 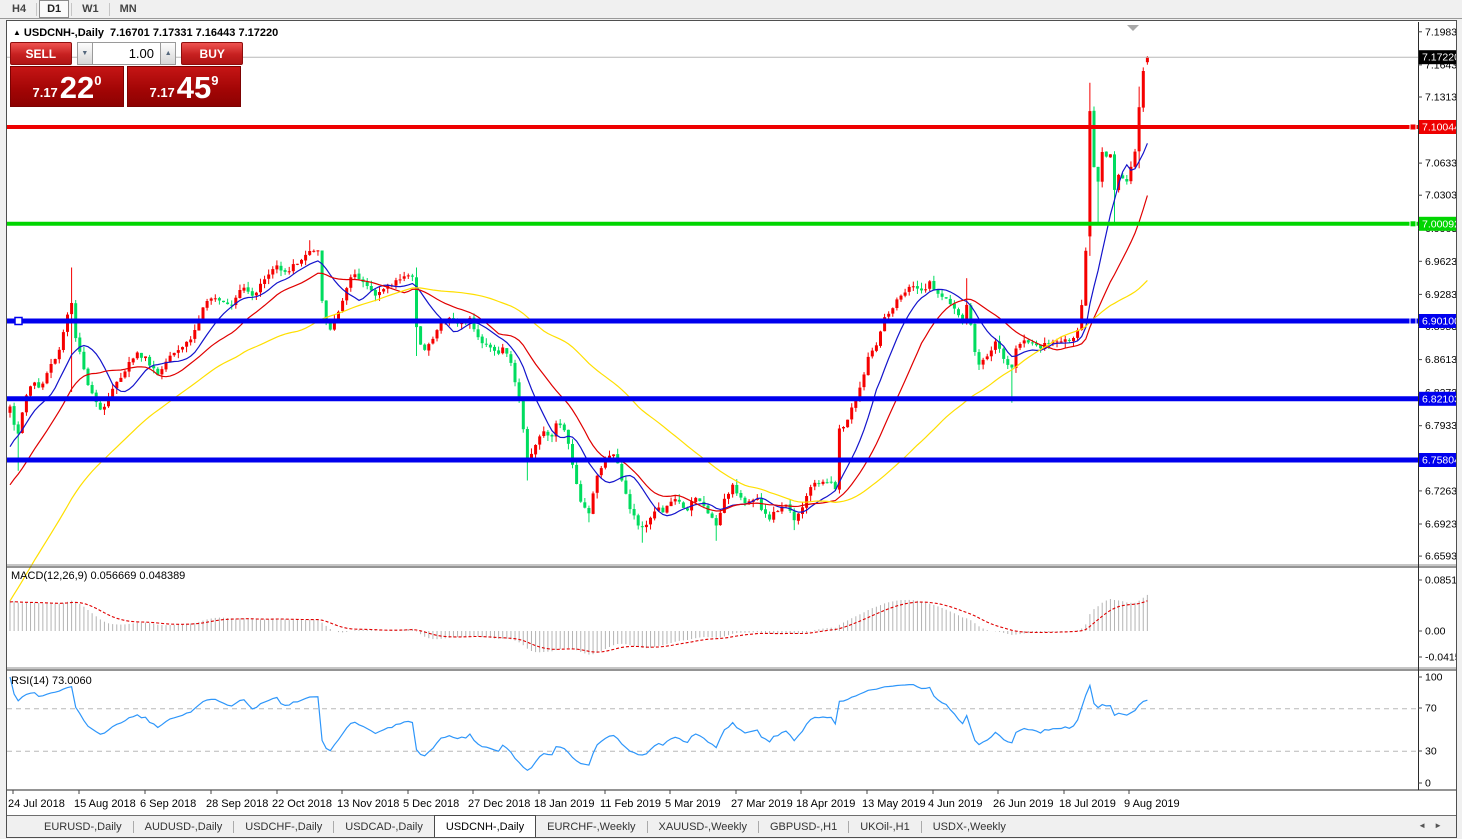 What do you see at coordinates (126, 53) in the screenshot?
I see `volume-input` at bounding box center [126, 53].